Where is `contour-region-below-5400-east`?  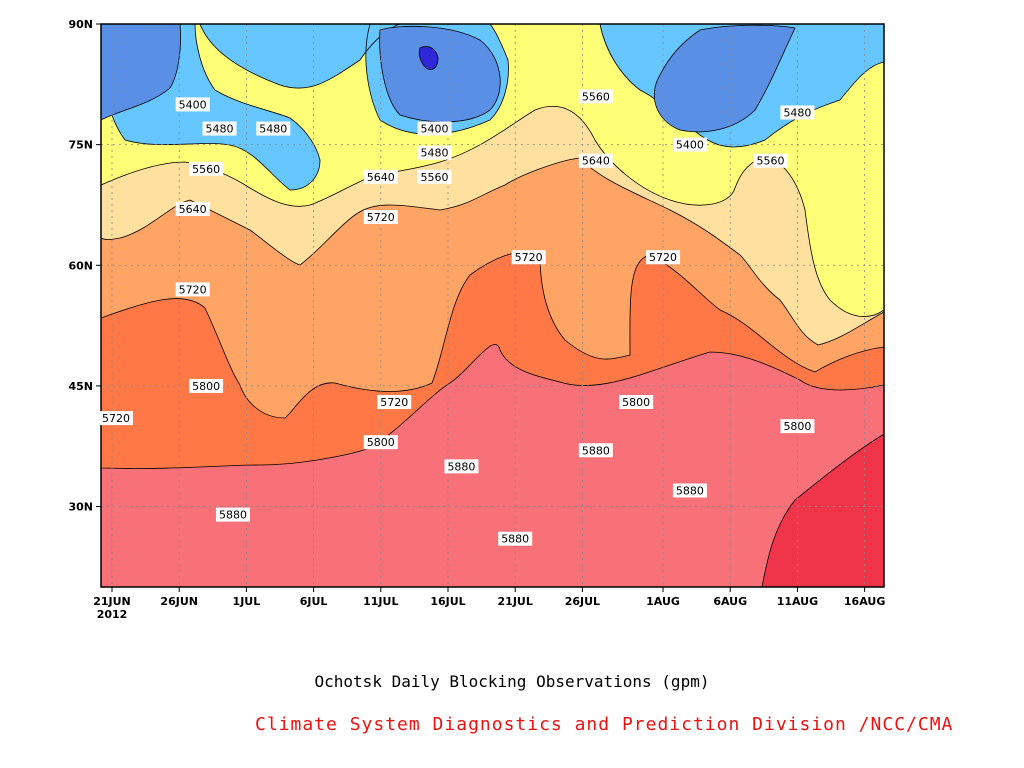 contour-region-below-5400-east is located at coordinates (724, 78).